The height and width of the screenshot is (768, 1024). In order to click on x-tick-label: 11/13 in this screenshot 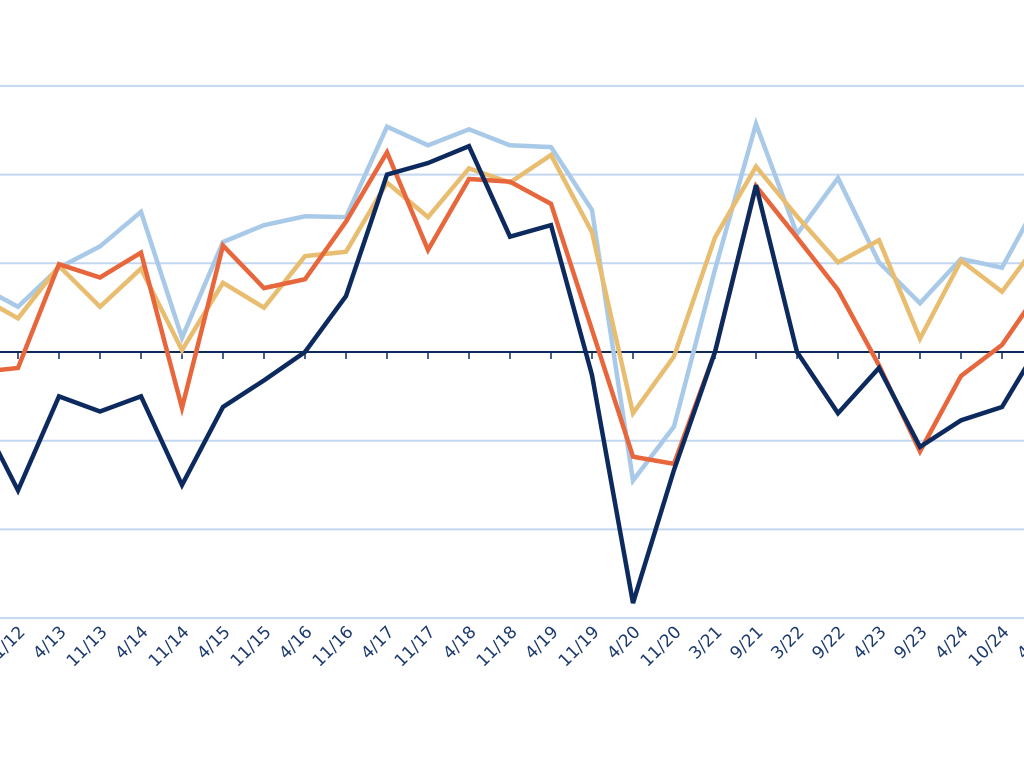, I will do `click(87, 646)`.